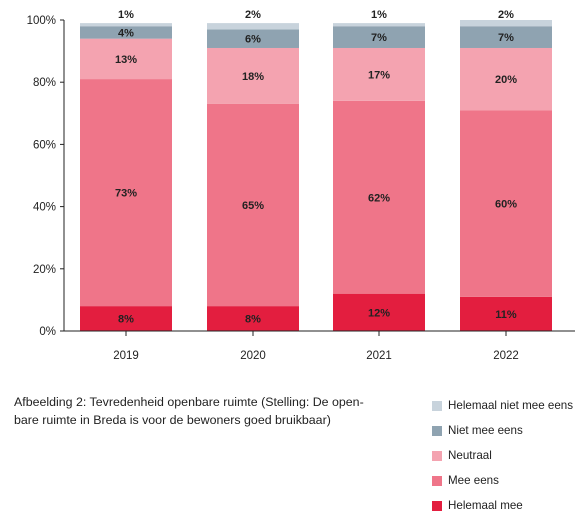 The height and width of the screenshot is (523, 583). I want to click on x-tick-label: 2022, so click(506, 356).